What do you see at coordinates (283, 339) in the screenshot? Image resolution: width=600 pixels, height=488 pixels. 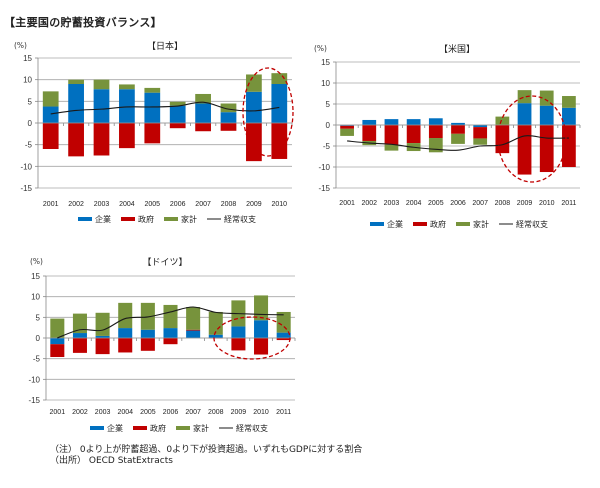 I see `bar-2011-government` at bounding box center [283, 339].